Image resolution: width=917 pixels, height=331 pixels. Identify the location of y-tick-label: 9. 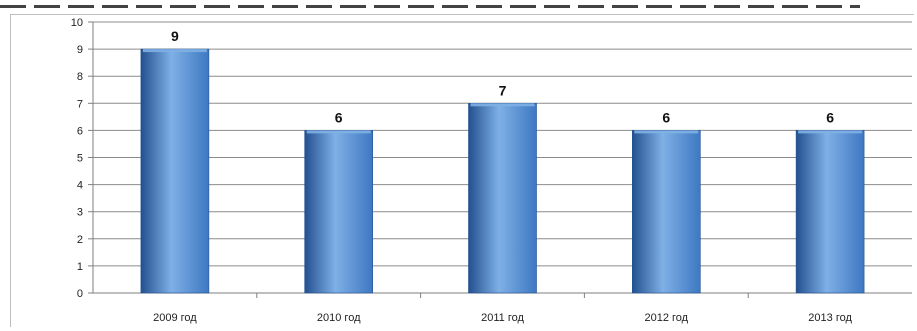
(80, 50).